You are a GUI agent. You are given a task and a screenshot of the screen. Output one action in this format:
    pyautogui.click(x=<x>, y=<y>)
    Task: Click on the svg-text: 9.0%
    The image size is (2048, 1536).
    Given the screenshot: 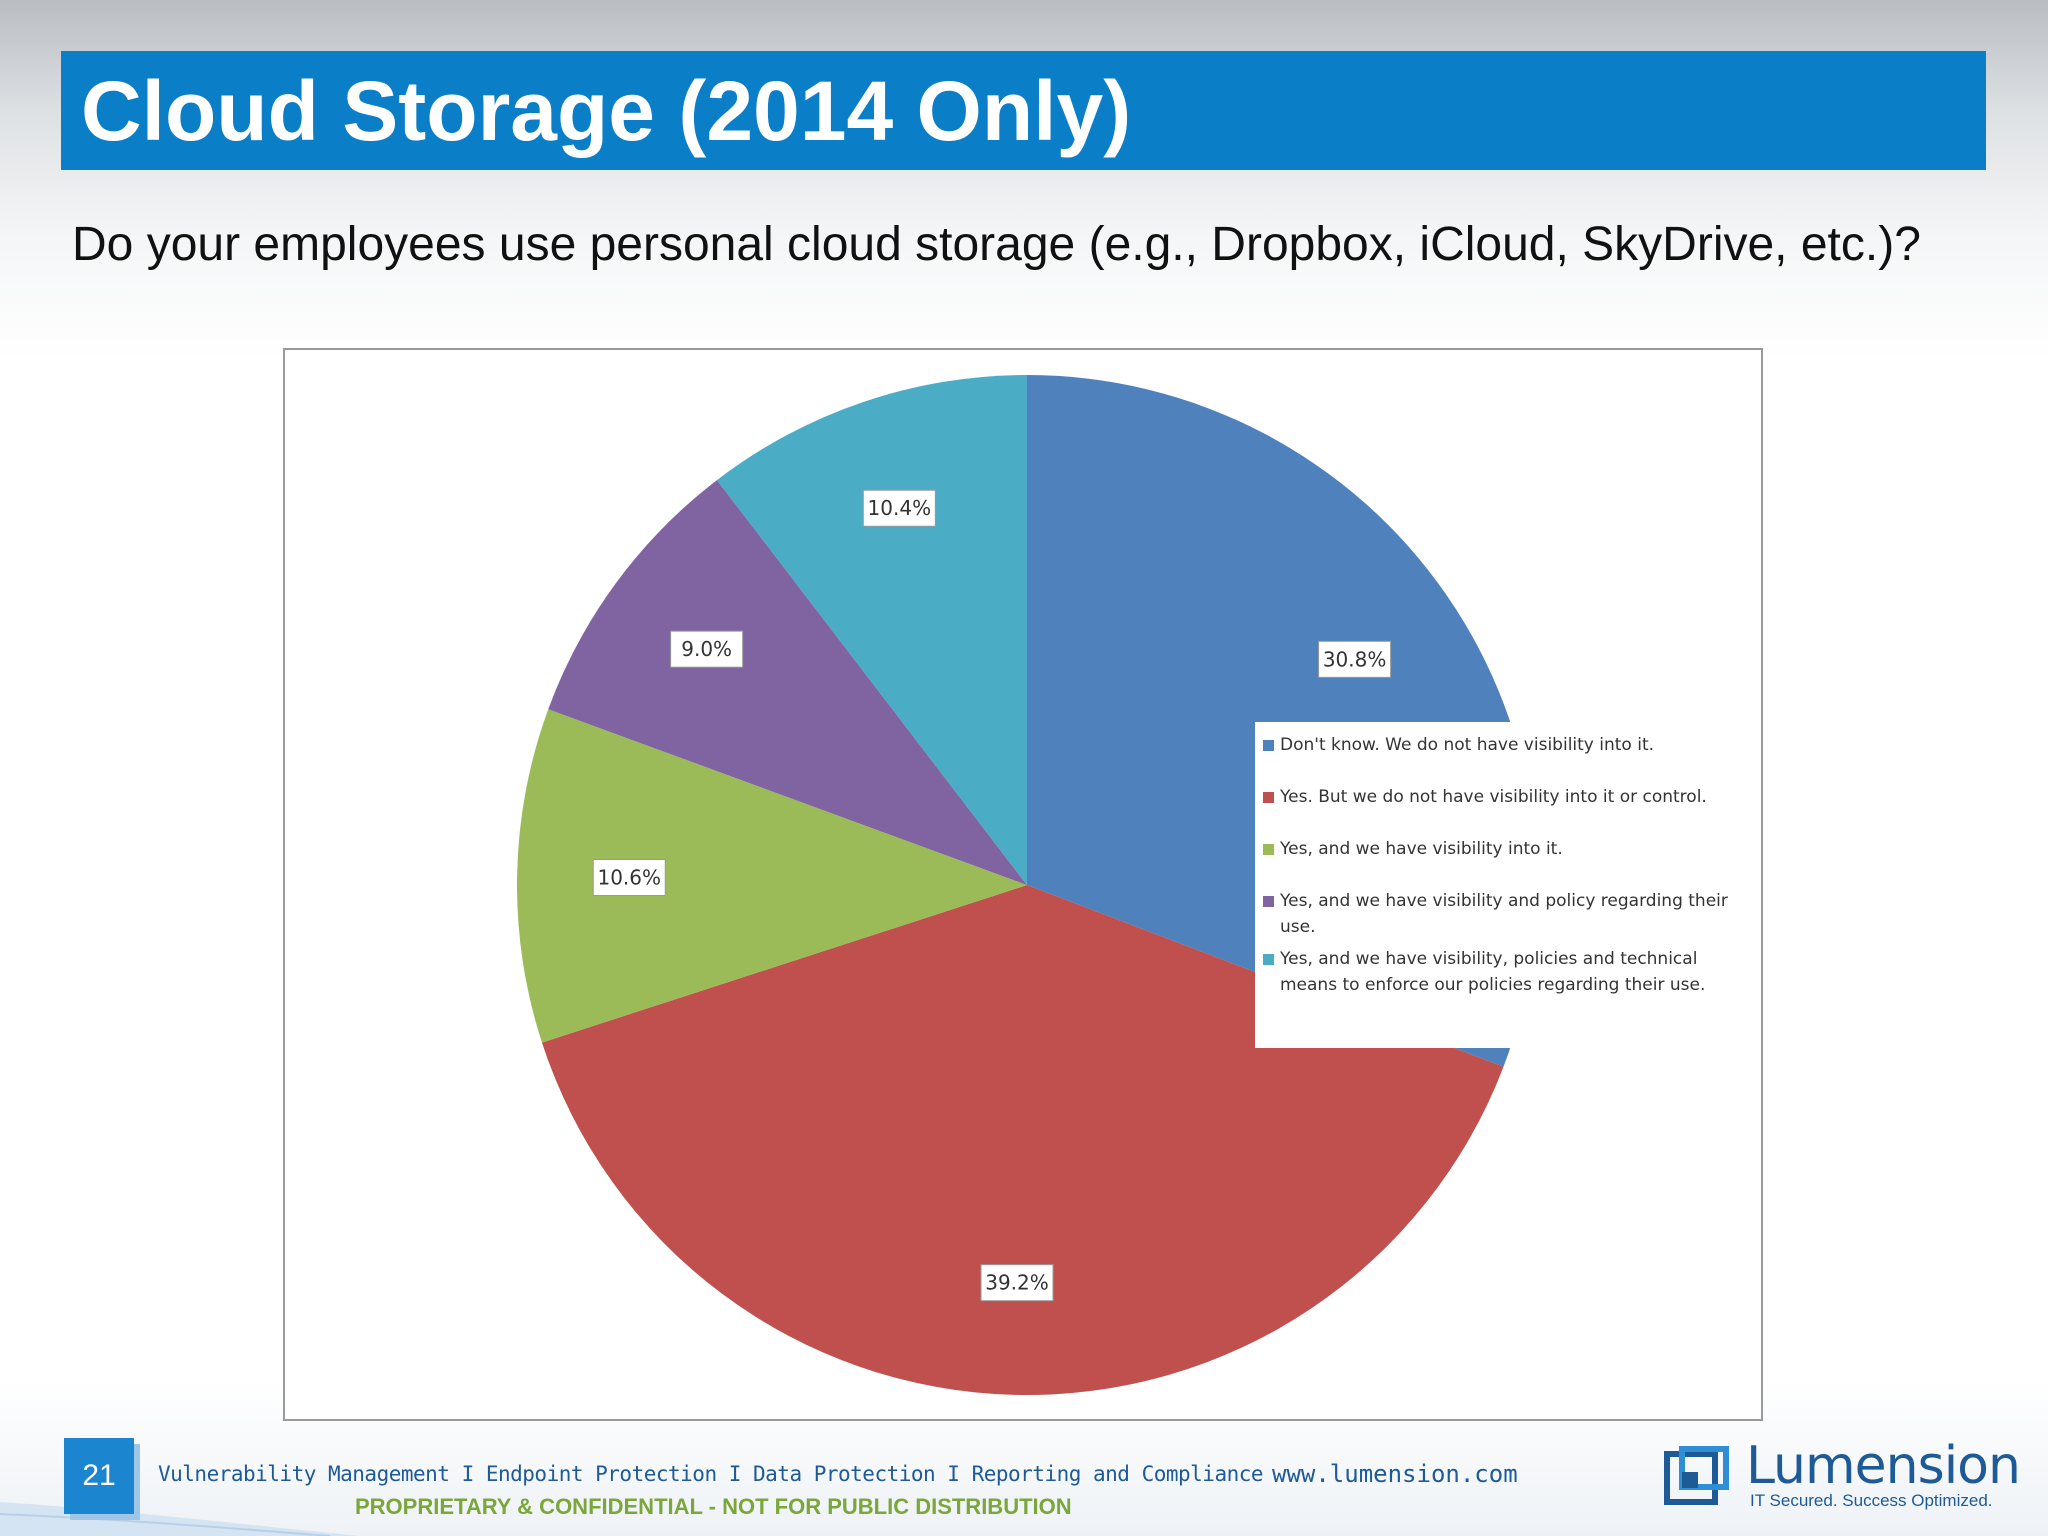 What is the action you would take?
    pyautogui.click(x=706, y=649)
    